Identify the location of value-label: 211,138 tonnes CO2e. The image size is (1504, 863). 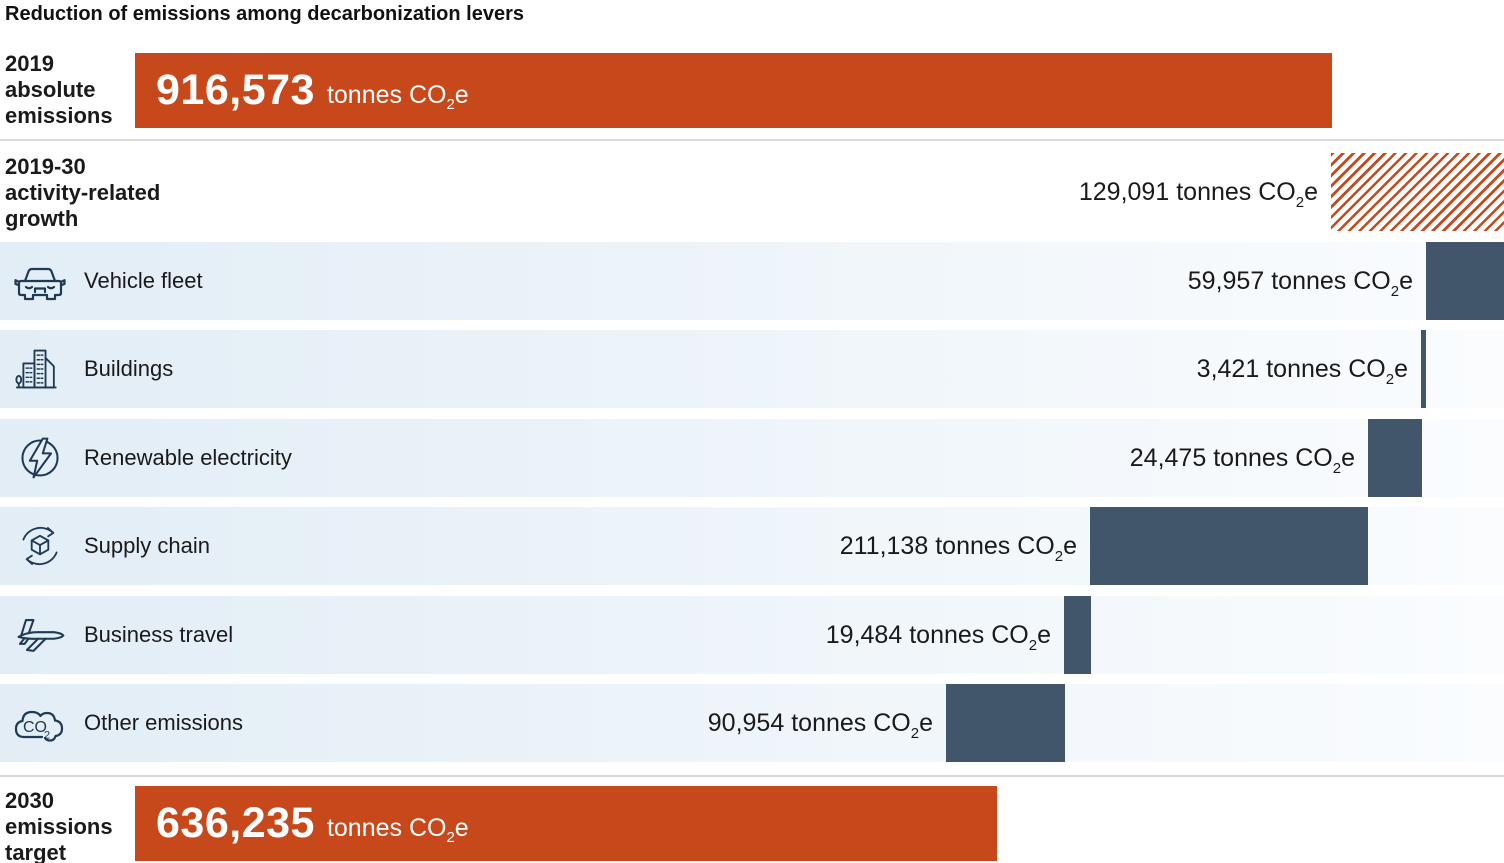
(958, 548).